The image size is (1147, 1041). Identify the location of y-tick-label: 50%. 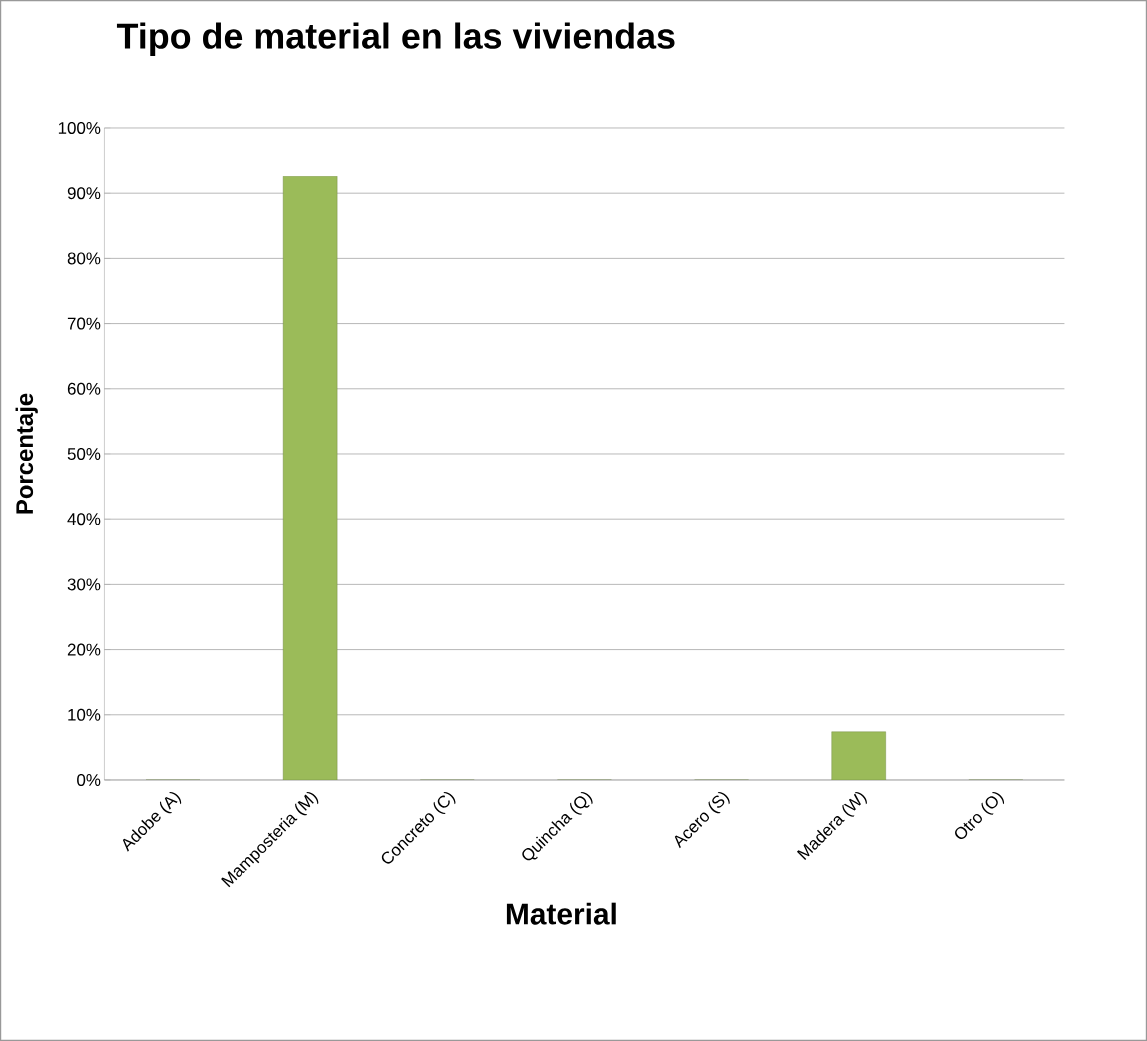
(84, 453).